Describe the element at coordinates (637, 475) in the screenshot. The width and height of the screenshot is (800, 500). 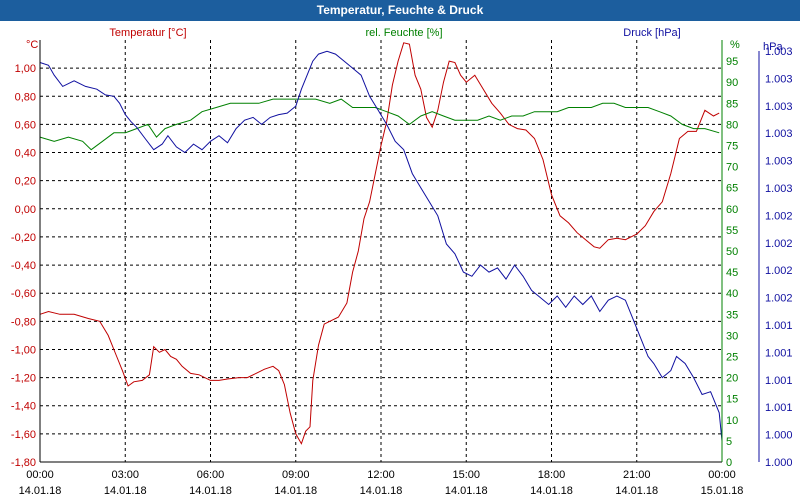
I see `x-tick-time: 21:00` at that location.